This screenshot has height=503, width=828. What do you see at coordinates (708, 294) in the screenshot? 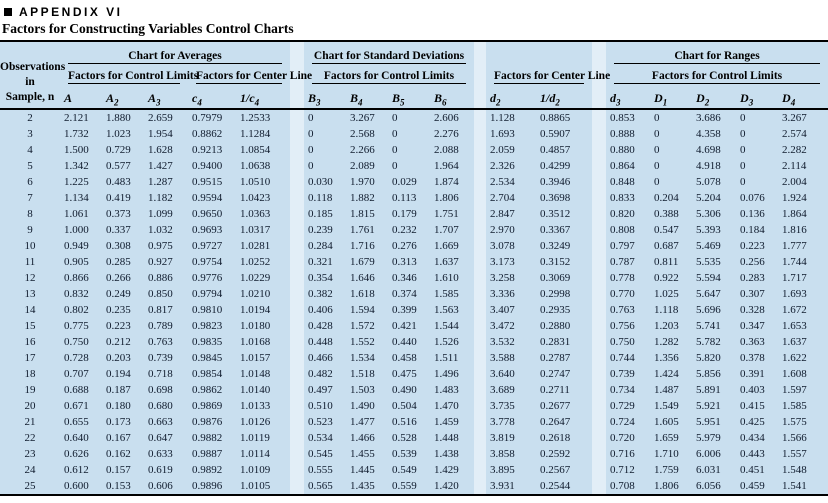
I see `factor-cell: 5.647` at bounding box center [708, 294].